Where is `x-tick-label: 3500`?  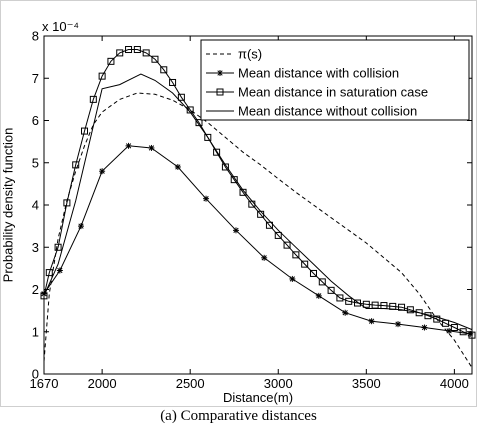 x-tick-label: 3500 is located at coordinates (366, 383).